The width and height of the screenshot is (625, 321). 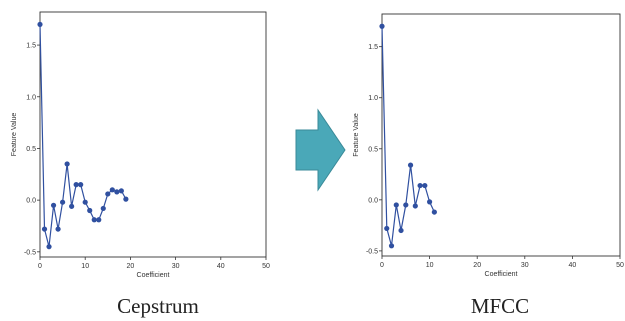 What do you see at coordinates (158, 306) in the screenshot?
I see `cepstrum-caption: Cepstrum` at bounding box center [158, 306].